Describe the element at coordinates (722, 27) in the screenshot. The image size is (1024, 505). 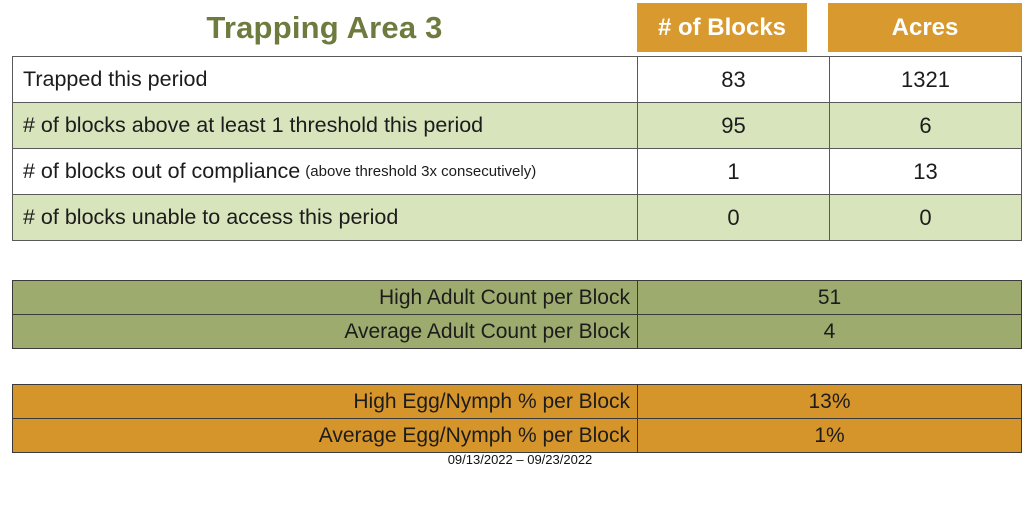
I see `column-header-blocks: # of Blocks` at that location.